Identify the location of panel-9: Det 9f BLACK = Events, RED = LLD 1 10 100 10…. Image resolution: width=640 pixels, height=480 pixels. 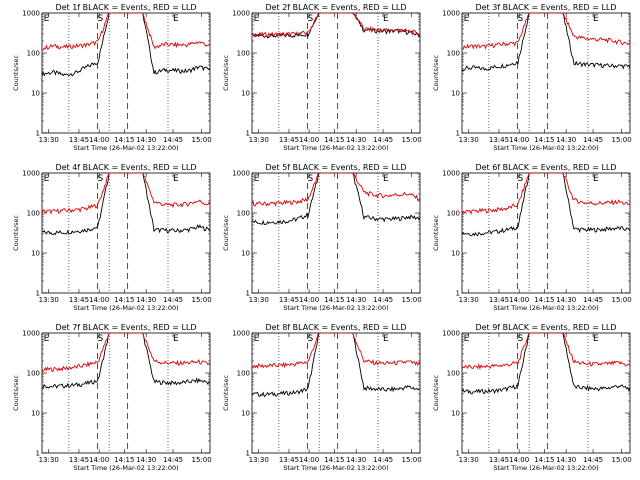
(532, 397).